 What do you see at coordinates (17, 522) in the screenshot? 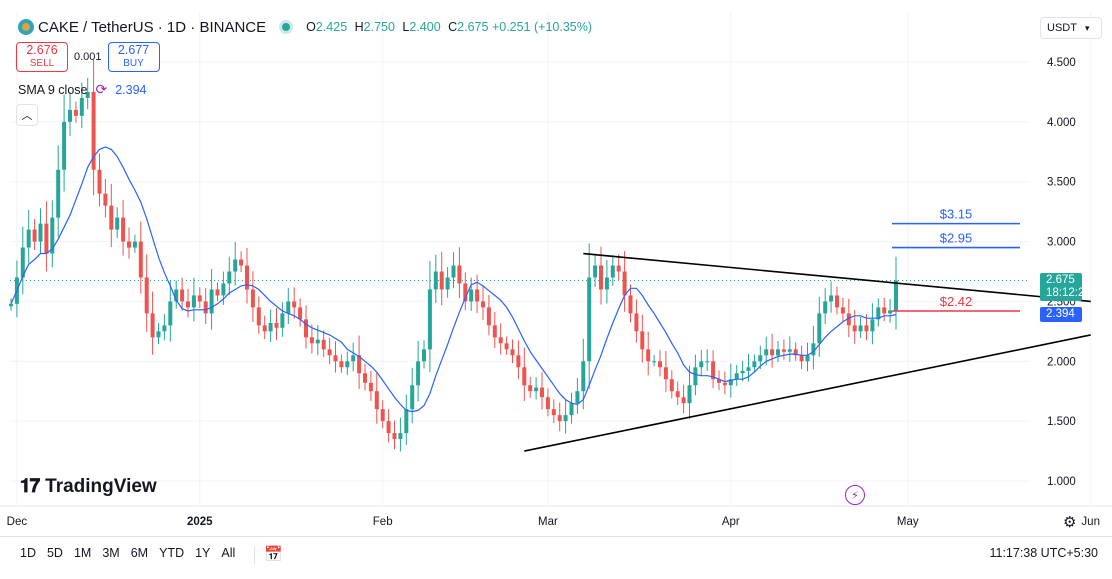
I see `x-tick-label: Dec` at bounding box center [17, 522].